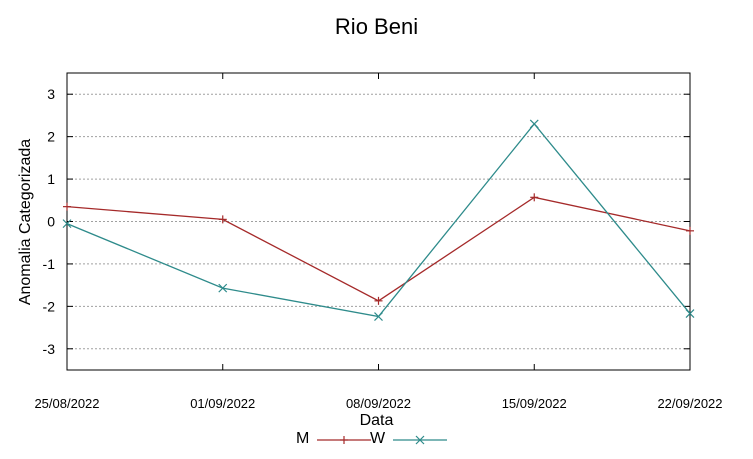 This screenshot has height=459, width=753. Describe the element at coordinates (51, 94) in the screenshot. I see `y-tick-label: 3` at that location.